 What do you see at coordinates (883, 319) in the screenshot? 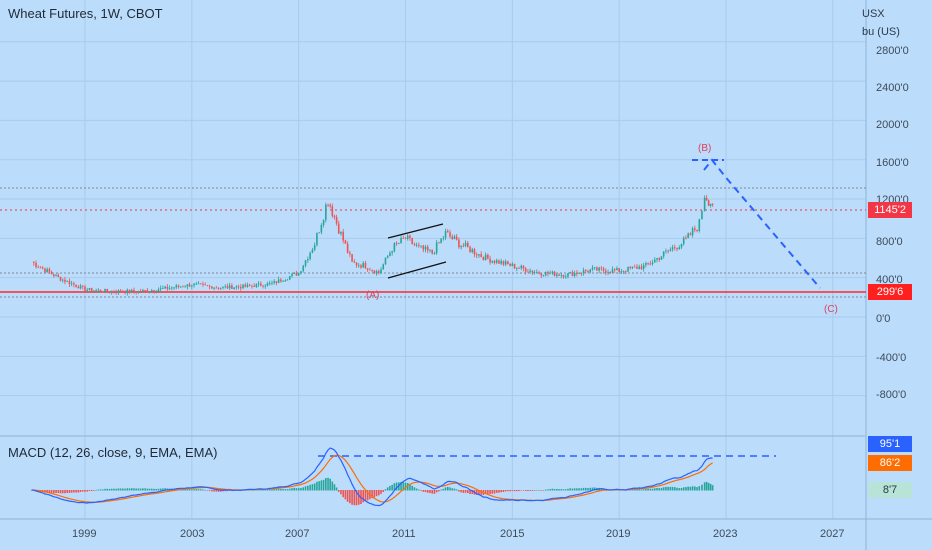
I see `price-tick: 0'0` at bounding box center [883, 319].